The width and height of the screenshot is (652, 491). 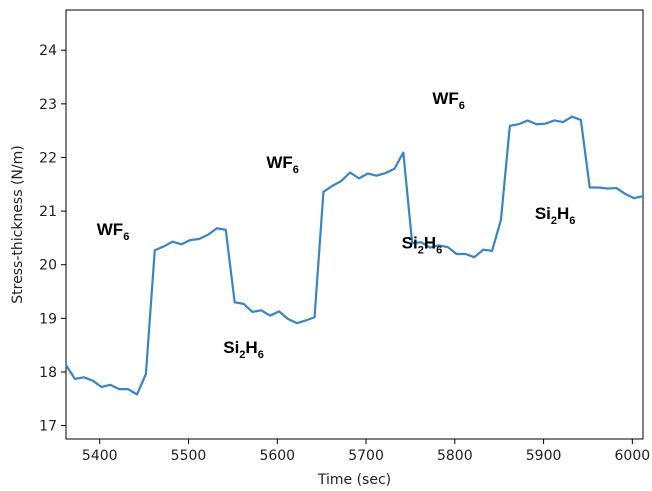 I want to click on y-tick-label: 17, so click(x=48, y=427).